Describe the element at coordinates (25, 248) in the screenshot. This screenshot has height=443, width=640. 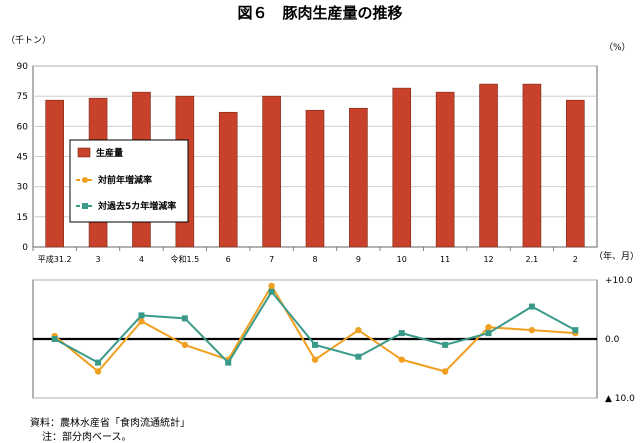
I see `bar-y-tick-label: 0` at that location.